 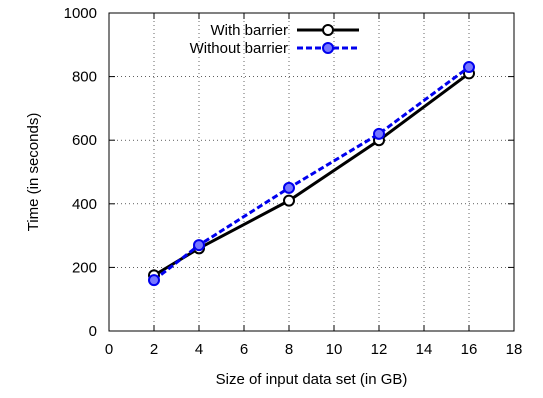 I want to click on x-tick-label: 12, so click(x=379, y=349).